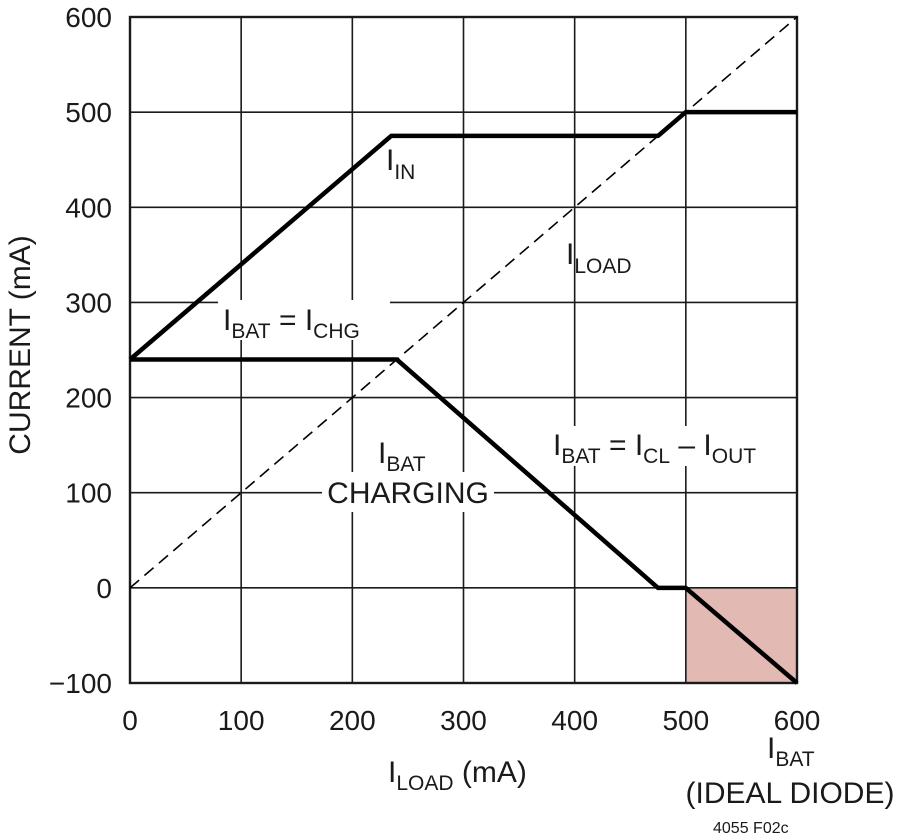  I want to click on annotation-icl-p3: – I, so click(691, 445).